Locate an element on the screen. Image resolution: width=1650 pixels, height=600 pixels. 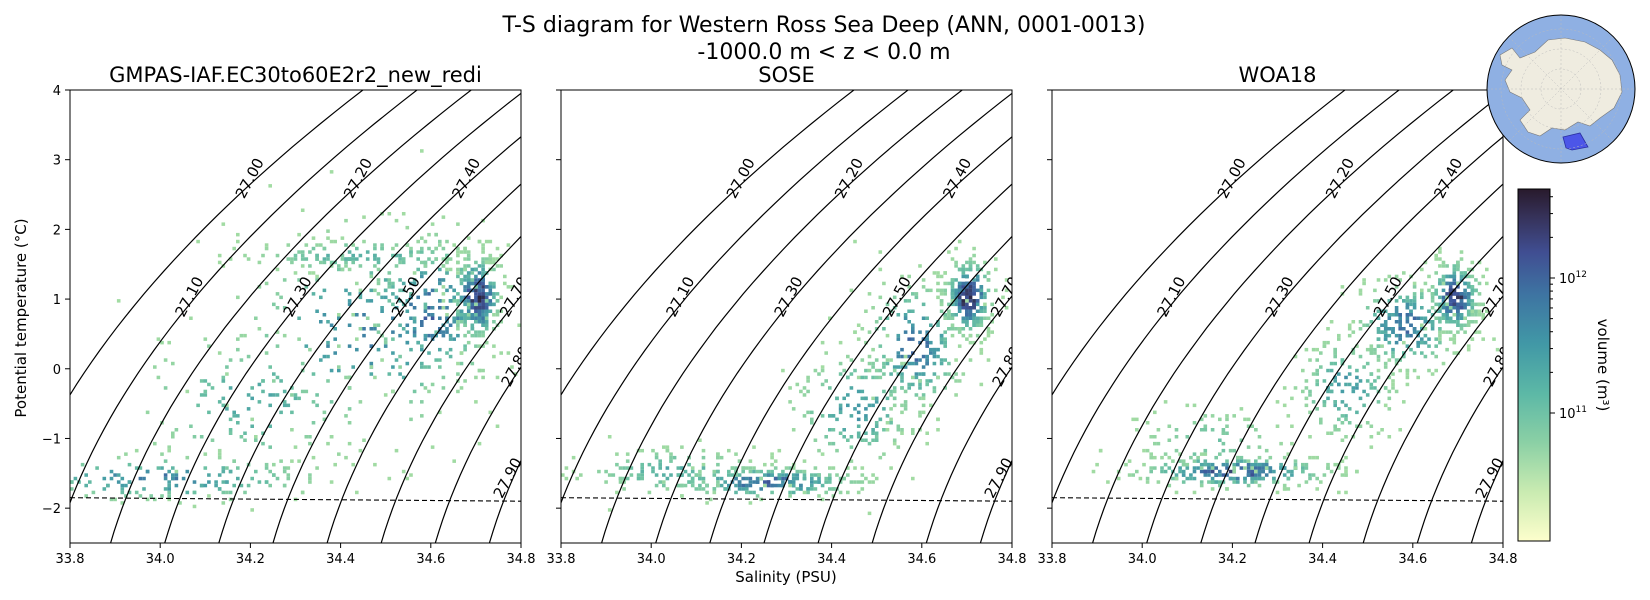
x-tick-label: 34.0 is located at coordinates (1142, 559).